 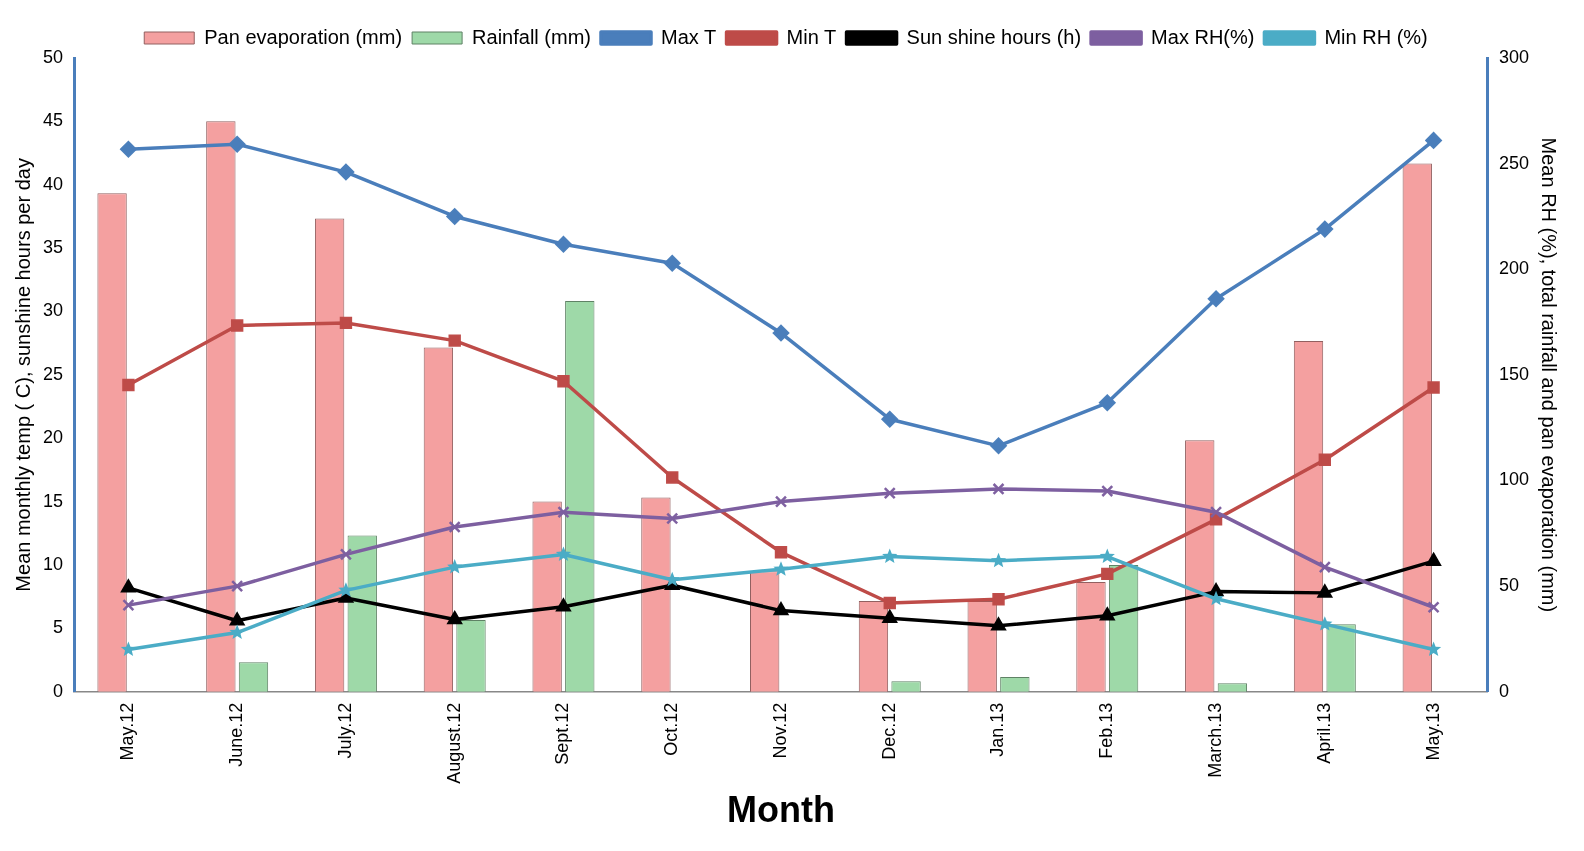 I want to click on x-tick-label: August.12, so click(x=453, y=743).